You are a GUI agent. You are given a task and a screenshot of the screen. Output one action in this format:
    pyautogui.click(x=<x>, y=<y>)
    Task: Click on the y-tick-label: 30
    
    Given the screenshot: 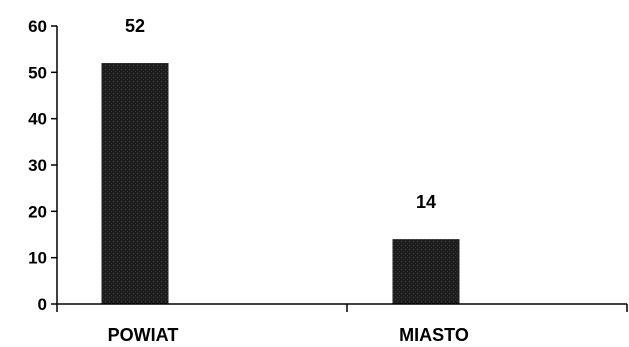 What is the action you would take?
    pyautogui.click(x=37, y=165)
    